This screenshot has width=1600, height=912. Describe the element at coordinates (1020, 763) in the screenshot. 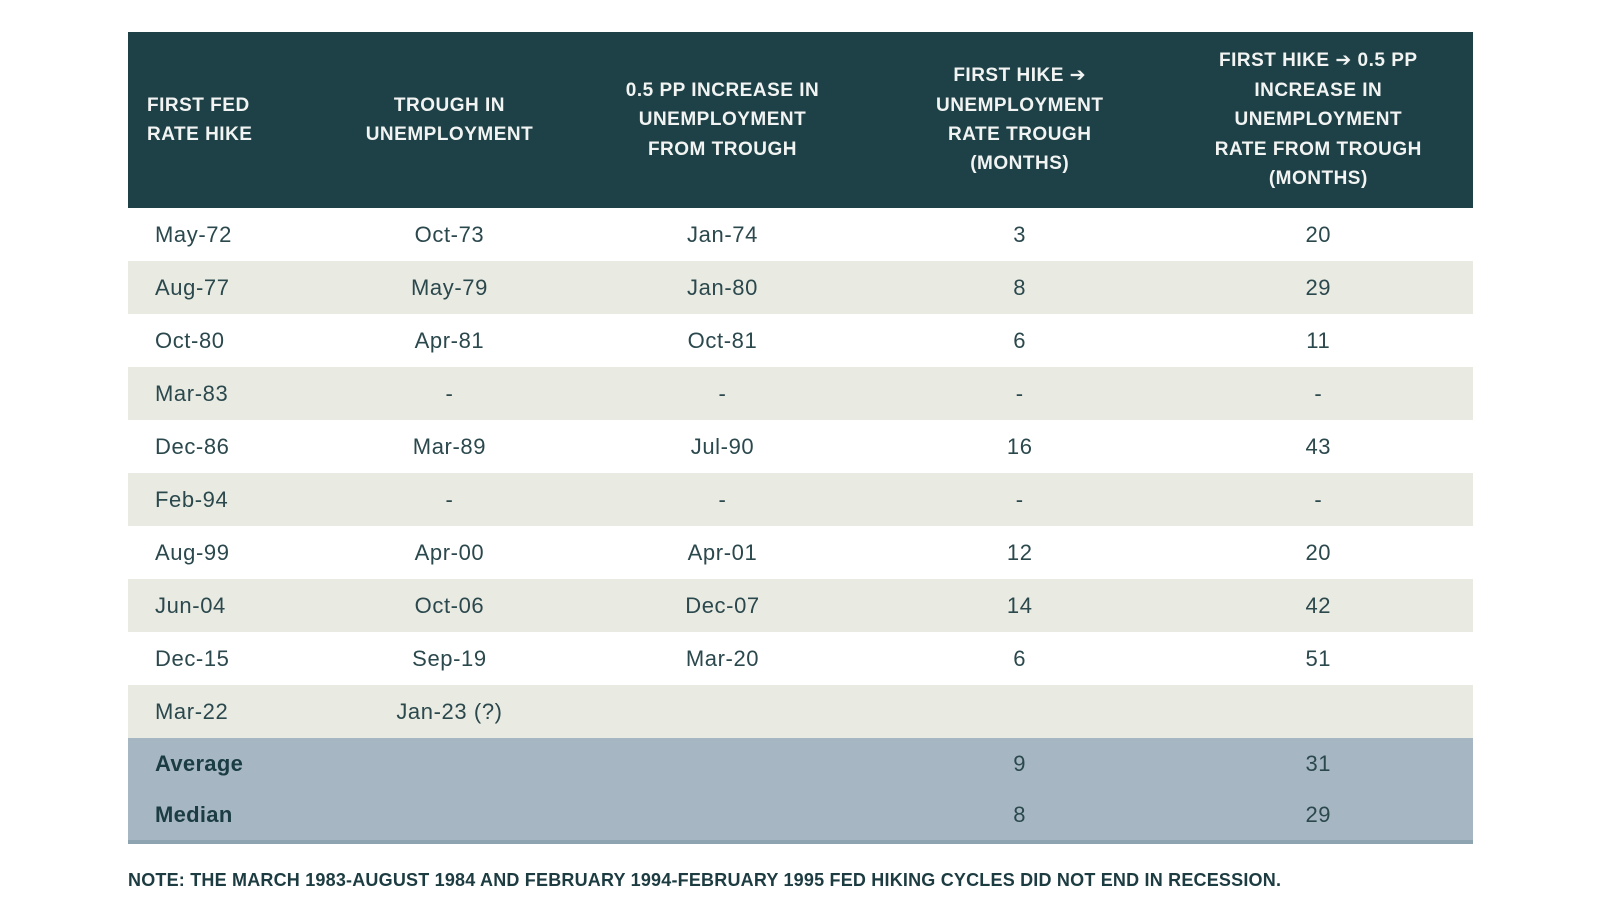

I see `cell-months-first-hike-to-trough: 9` at that location.